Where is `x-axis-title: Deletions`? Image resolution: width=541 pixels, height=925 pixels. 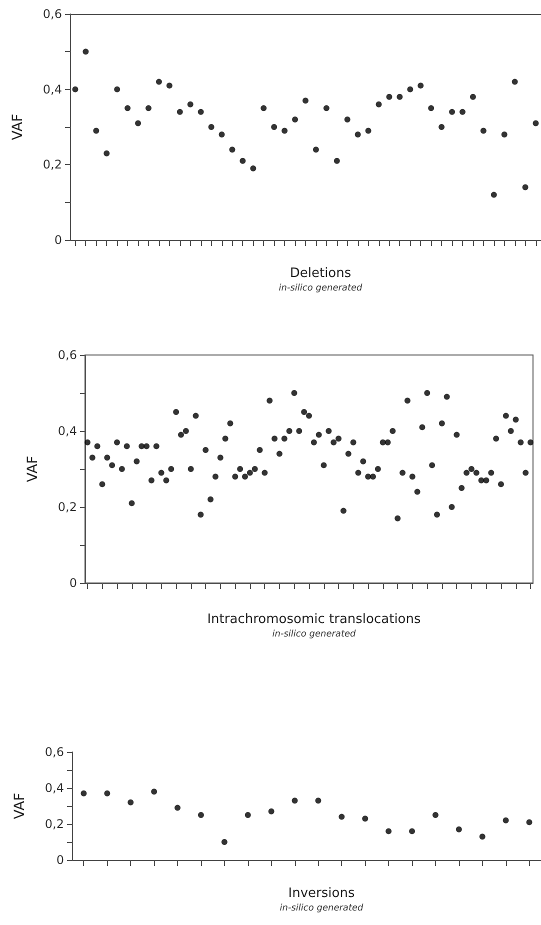 x-axis-title: Deletions is located at coordinates (321, 273).